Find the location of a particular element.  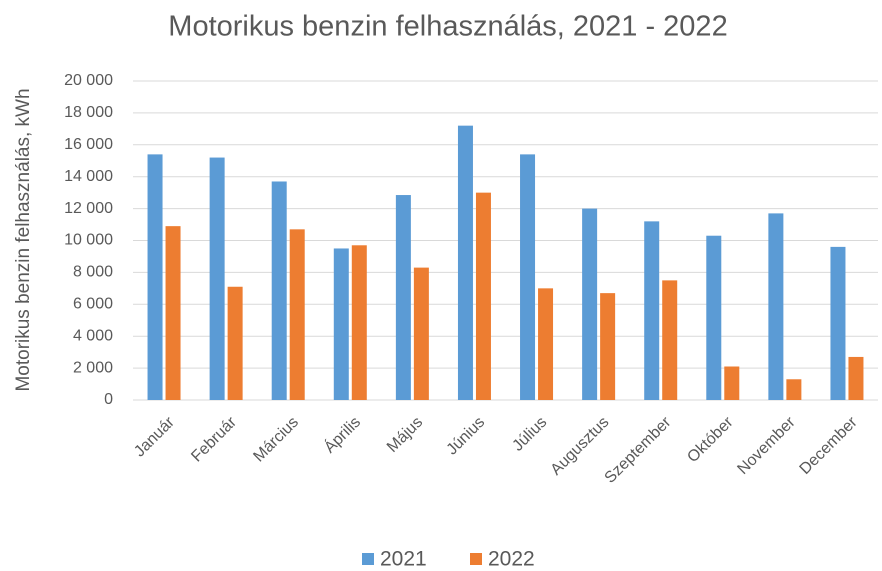

legend-label: 2022 is located at coordinates (511, 559).